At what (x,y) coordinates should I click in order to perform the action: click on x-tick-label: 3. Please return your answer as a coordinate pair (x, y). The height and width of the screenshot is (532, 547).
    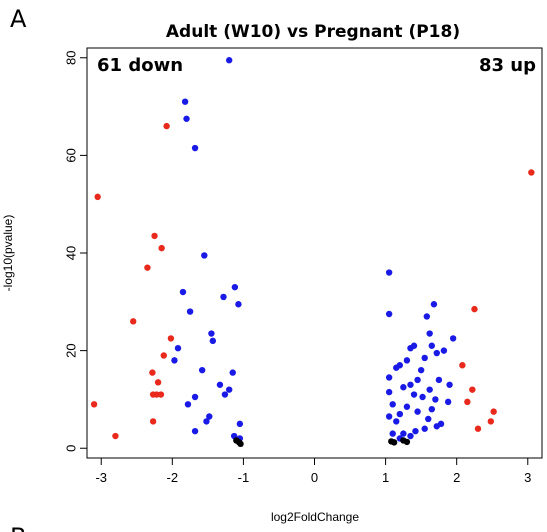
    Looking at the image, I should click on (527, 477).